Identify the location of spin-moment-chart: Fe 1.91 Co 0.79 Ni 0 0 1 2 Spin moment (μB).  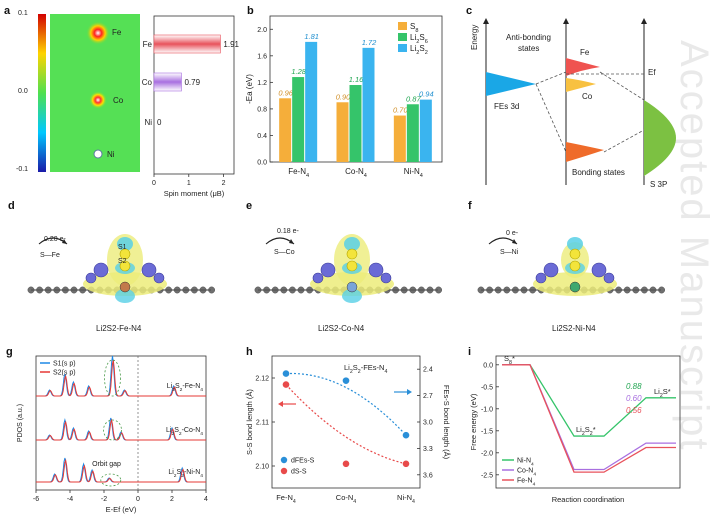
(191, 106).